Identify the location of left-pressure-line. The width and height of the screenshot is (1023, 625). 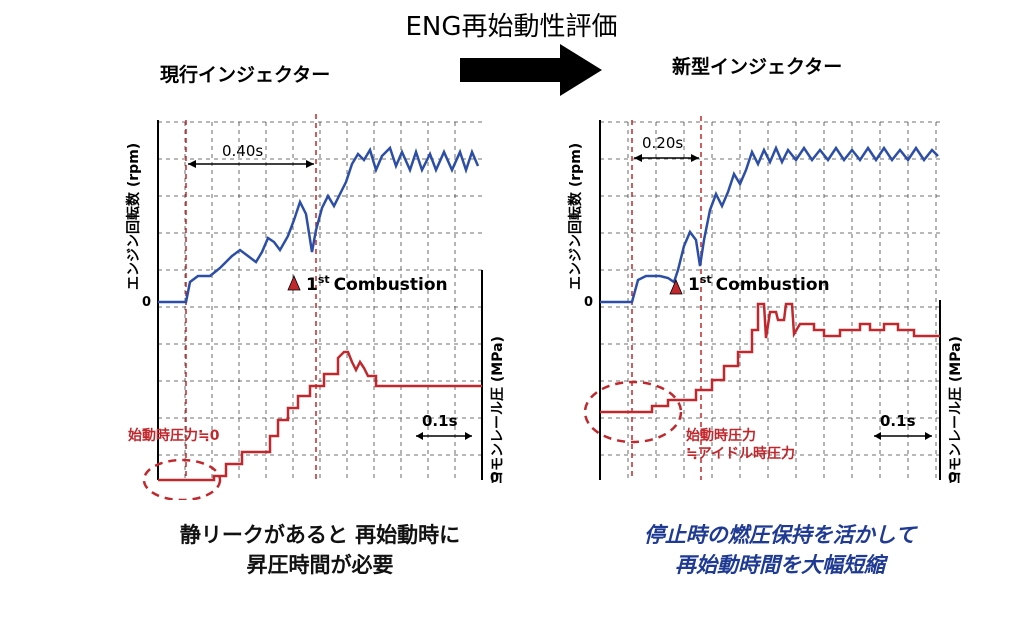
(320, 416).